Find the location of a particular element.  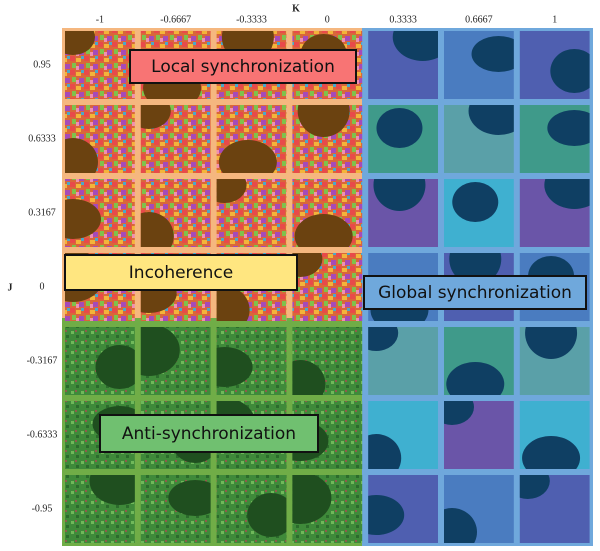

anti-box is located at coordinates (209, 433).